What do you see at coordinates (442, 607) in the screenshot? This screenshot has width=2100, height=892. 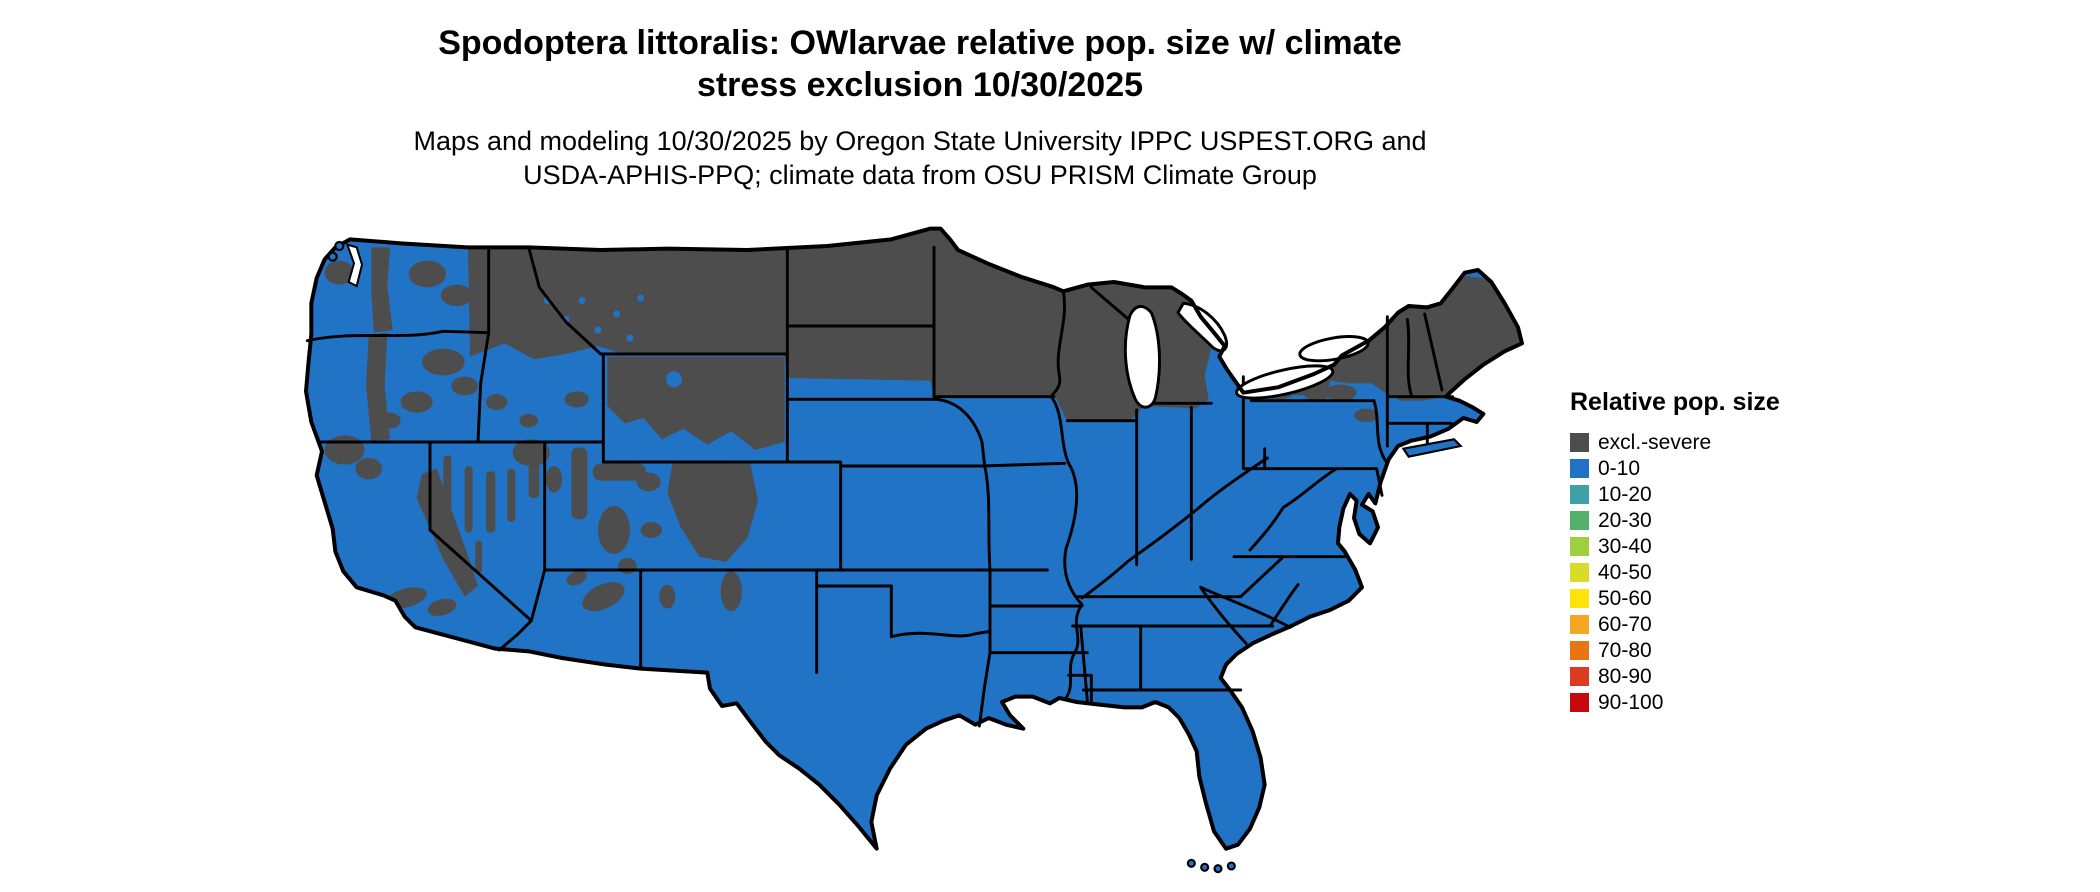 I see `socal-mountains-patch` at bounding box center [442, 607].